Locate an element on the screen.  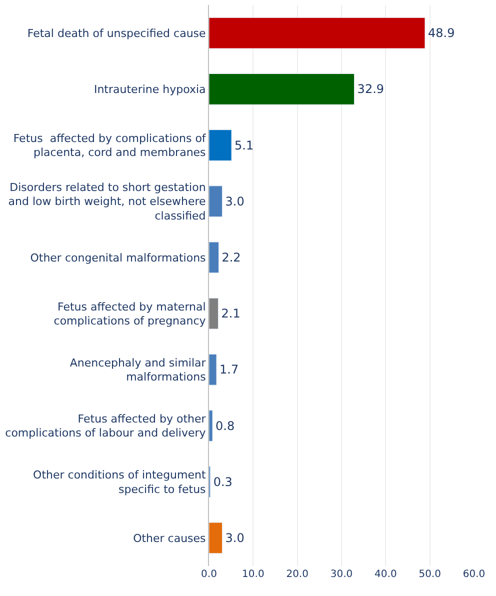
y-tick-label: Fetus affected by complications of placenta, cord and membranes is located at coordinates (110, 146).